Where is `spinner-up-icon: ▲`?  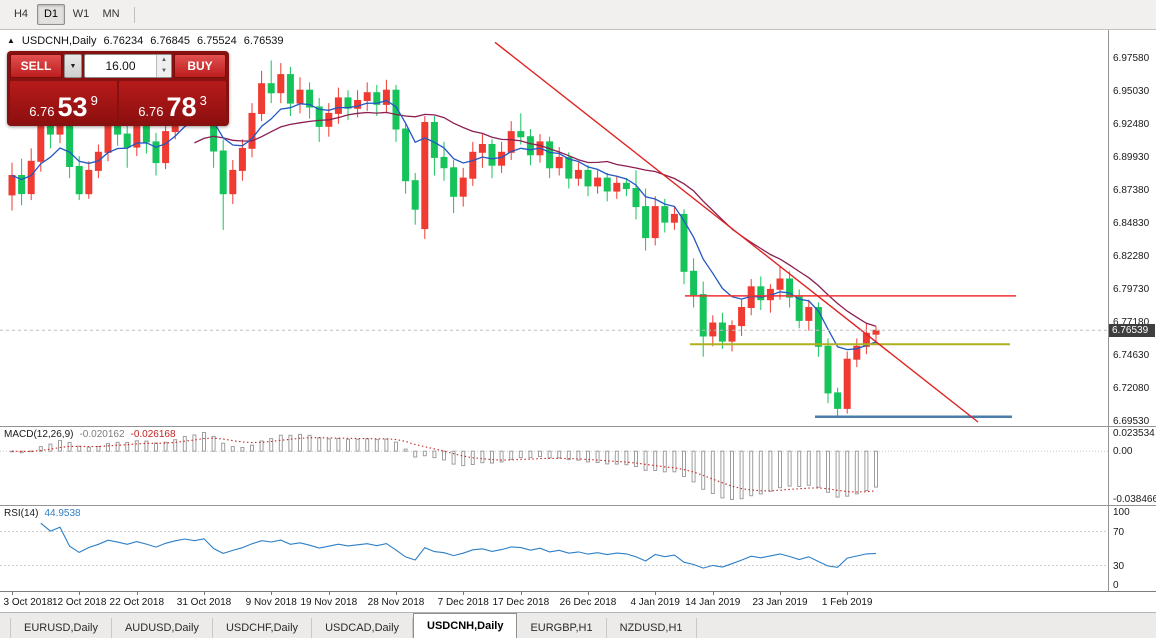 spinner-up-icon: ▲ is located at coordinates (164, 60).